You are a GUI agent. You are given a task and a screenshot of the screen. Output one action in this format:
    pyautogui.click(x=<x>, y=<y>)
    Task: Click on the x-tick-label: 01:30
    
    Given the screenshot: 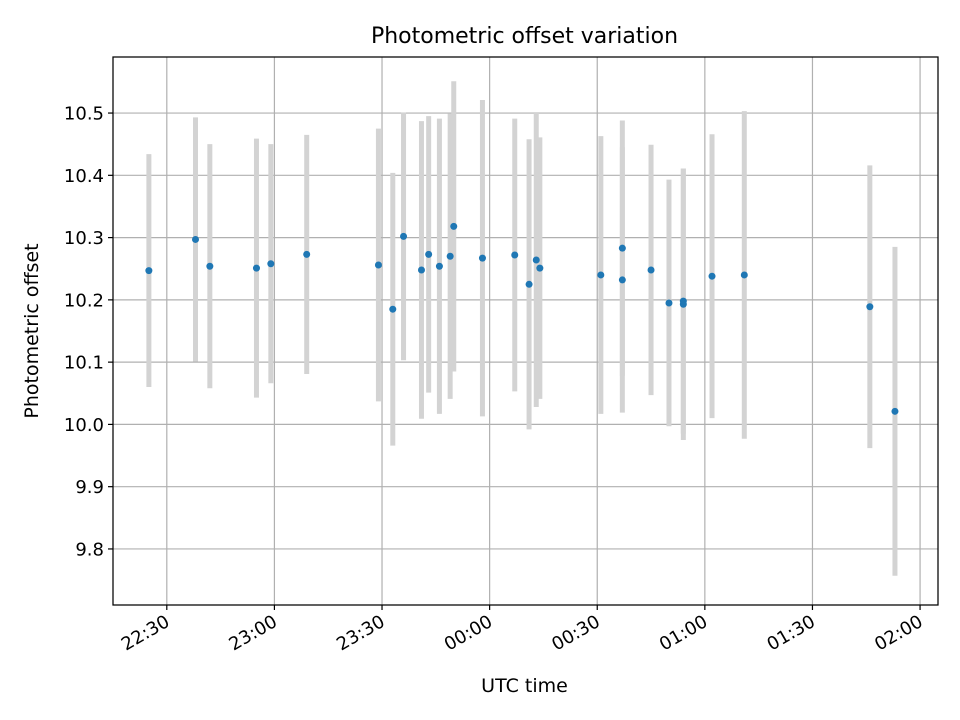 What is the action you would take?
    pyautogui.click(x=791, y=633)
    